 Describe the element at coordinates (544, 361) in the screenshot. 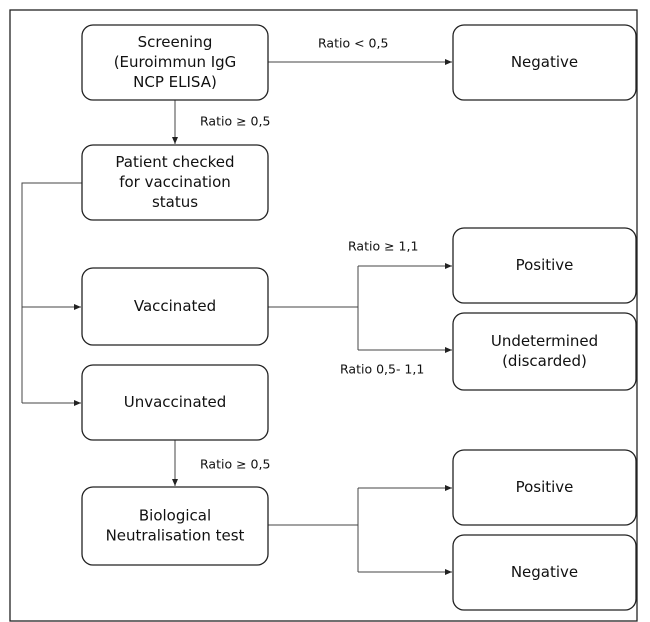

I see `node-label: (discarded)` at that location.